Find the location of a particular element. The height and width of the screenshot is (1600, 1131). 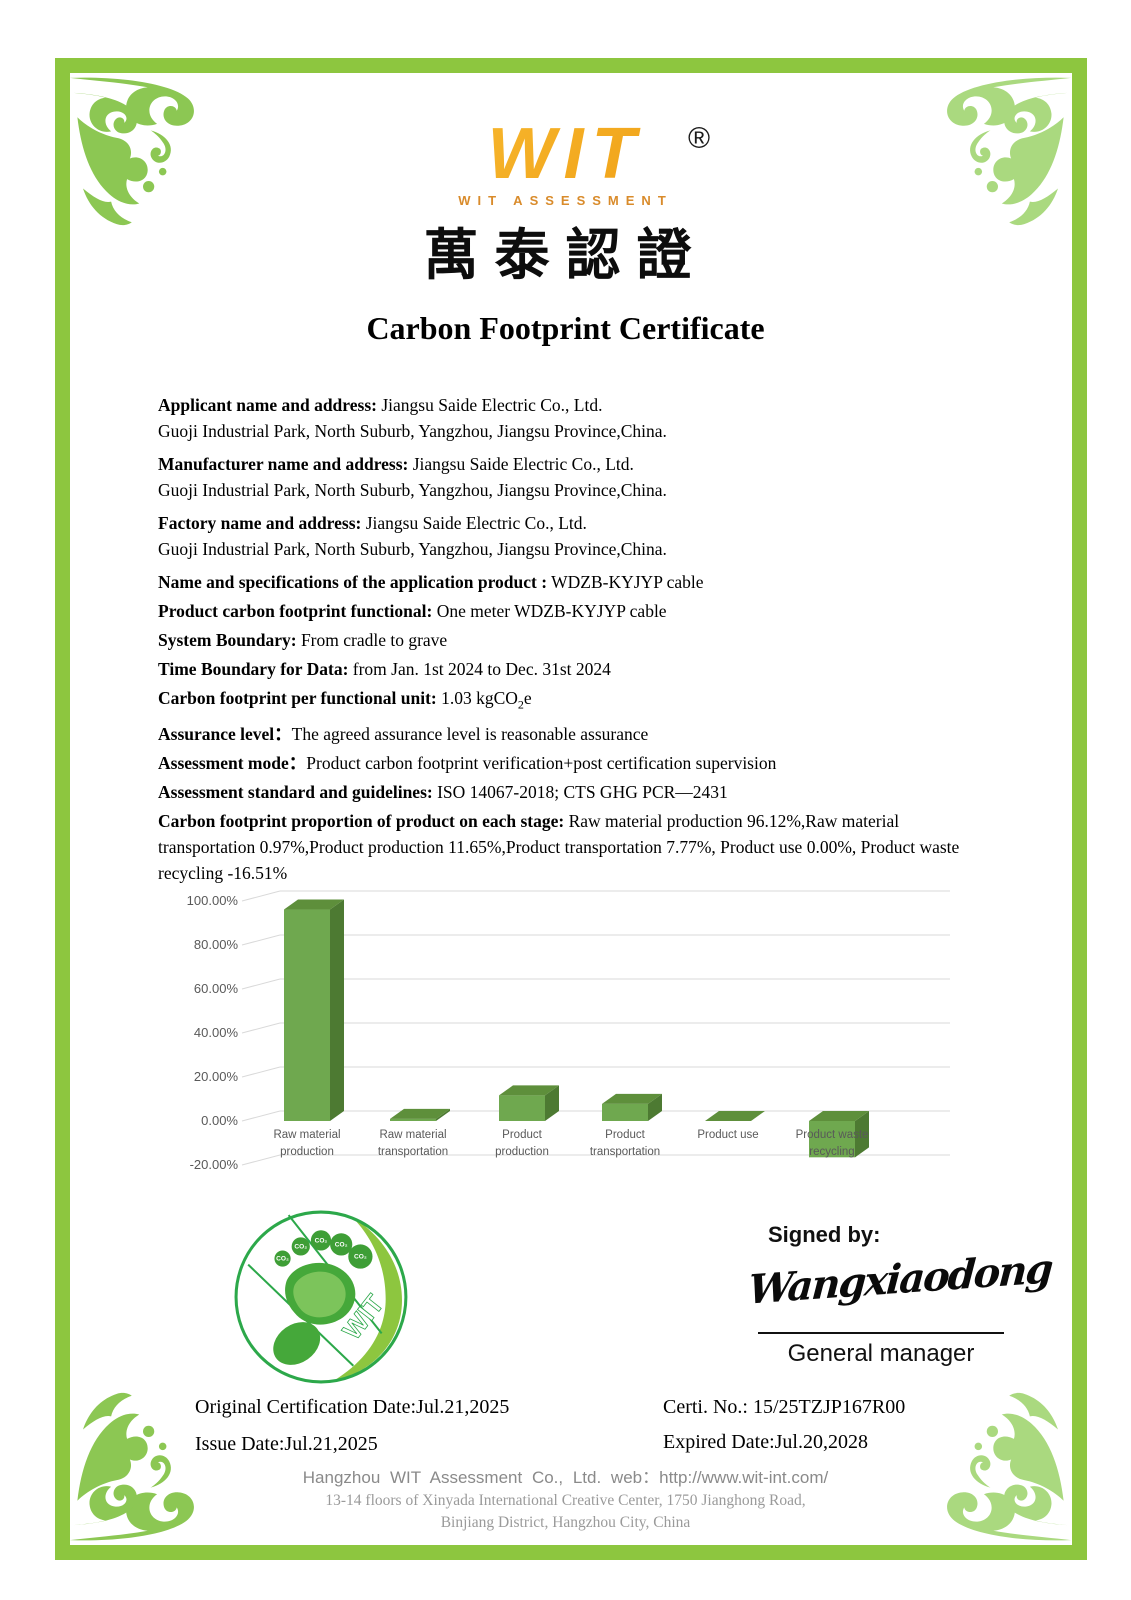

field-label: Factory name and address: is located at coordinates (260, 523).